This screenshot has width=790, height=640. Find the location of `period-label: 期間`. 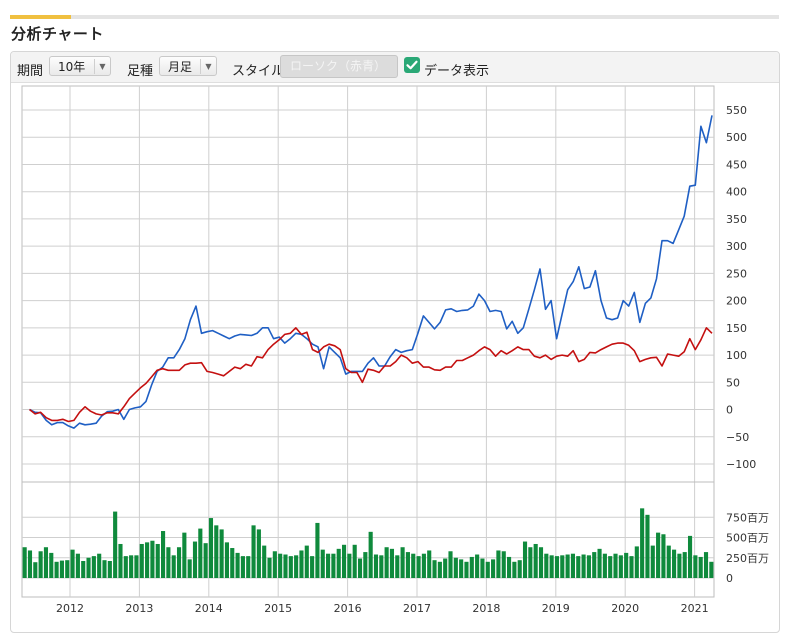

period-label: 期間 is located at coordinates (30, 71).